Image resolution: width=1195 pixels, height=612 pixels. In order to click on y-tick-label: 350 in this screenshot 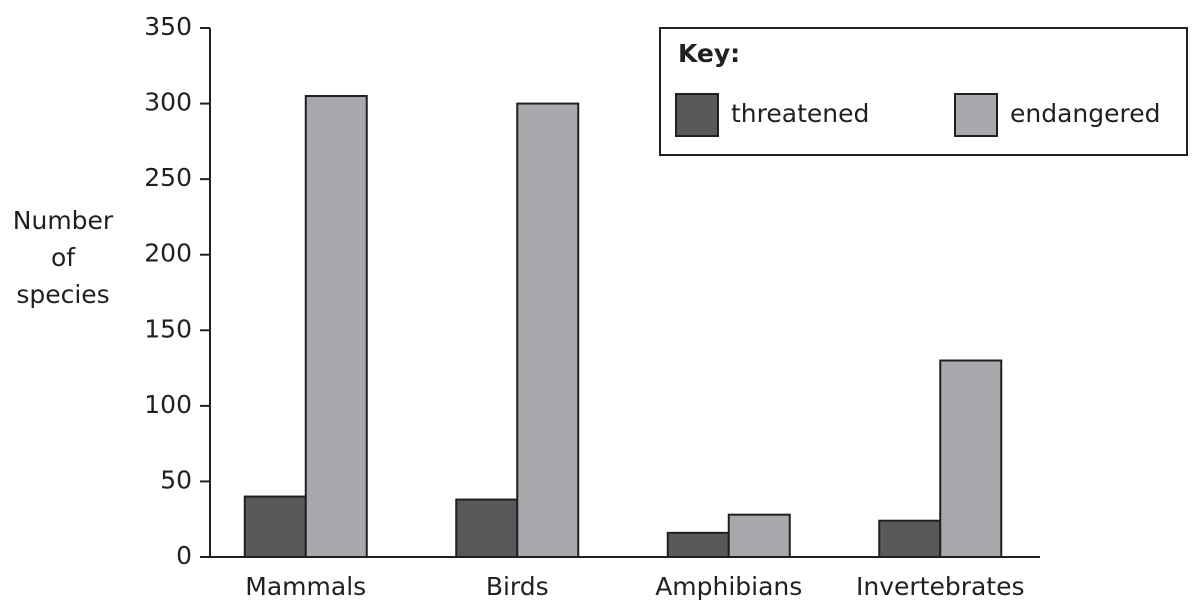, I will do `click(168, 26)`.